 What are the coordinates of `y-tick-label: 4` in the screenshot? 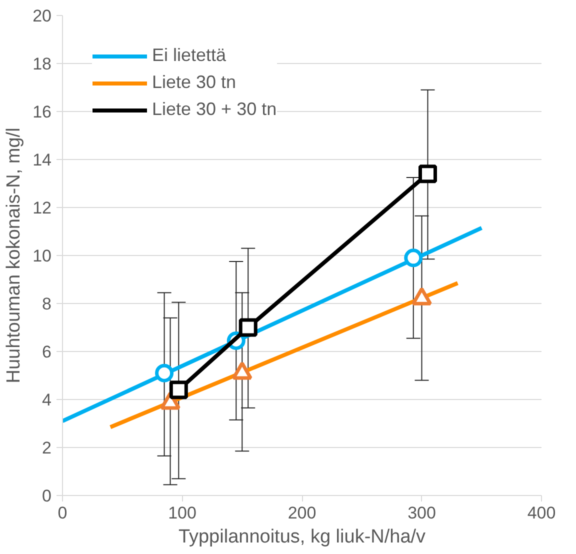 It's located at (47, 400).